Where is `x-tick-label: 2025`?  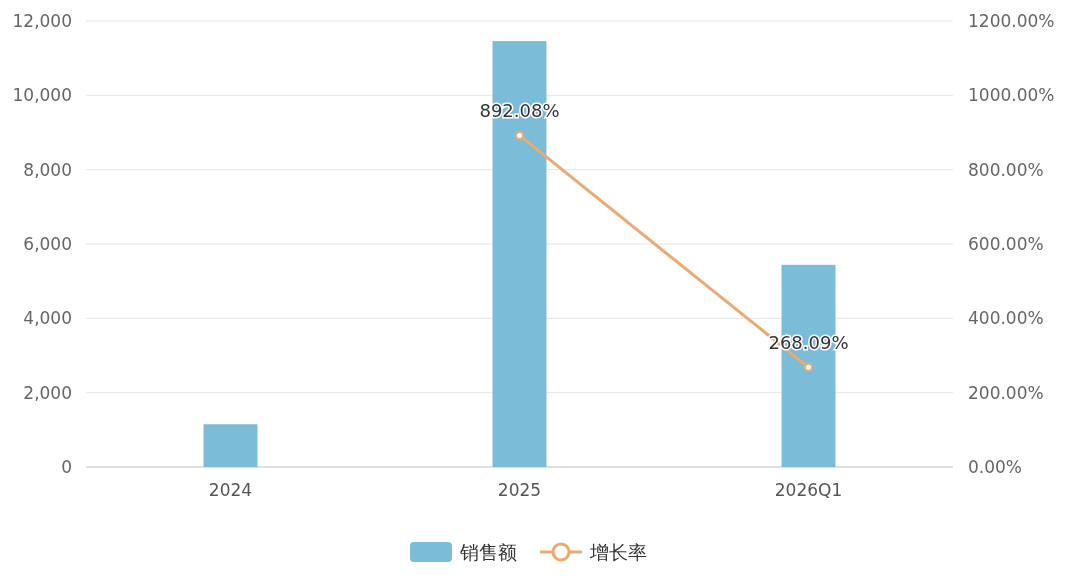
x-tick-label: 2025 is located at coordinates (519, 490).